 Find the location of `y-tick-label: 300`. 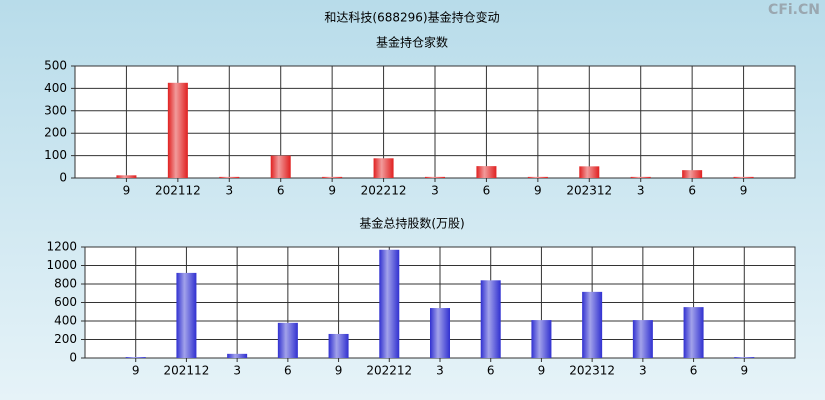

y-tick-label: 300 is located at coordinates (55, 110).